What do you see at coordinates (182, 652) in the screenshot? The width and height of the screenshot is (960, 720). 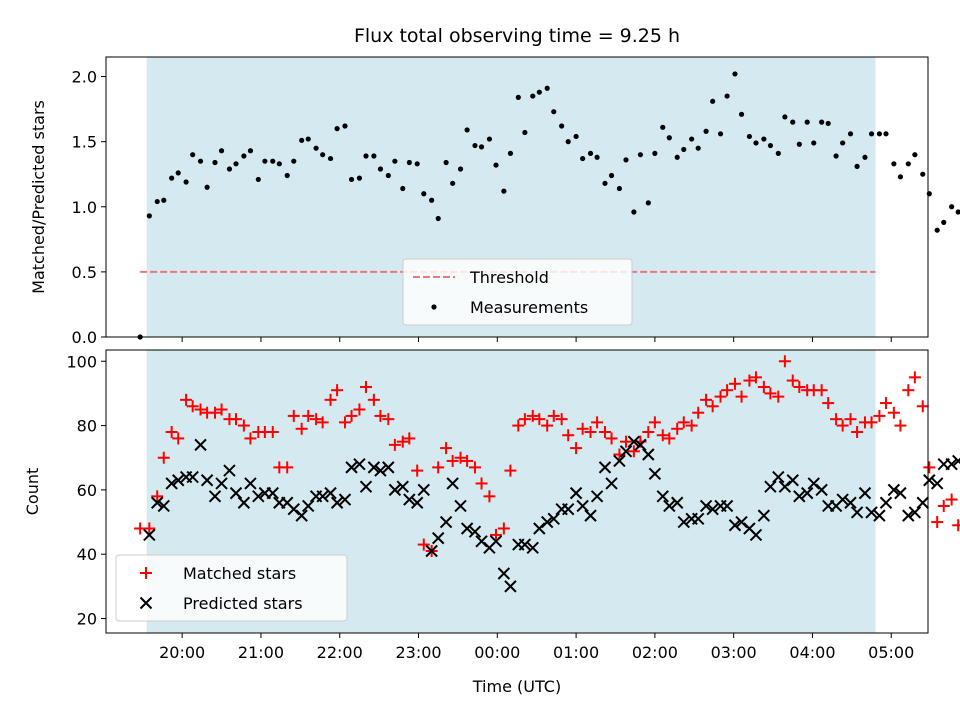 I see `time-x-tick-label: 20:00` at bounding box center [182, 652].